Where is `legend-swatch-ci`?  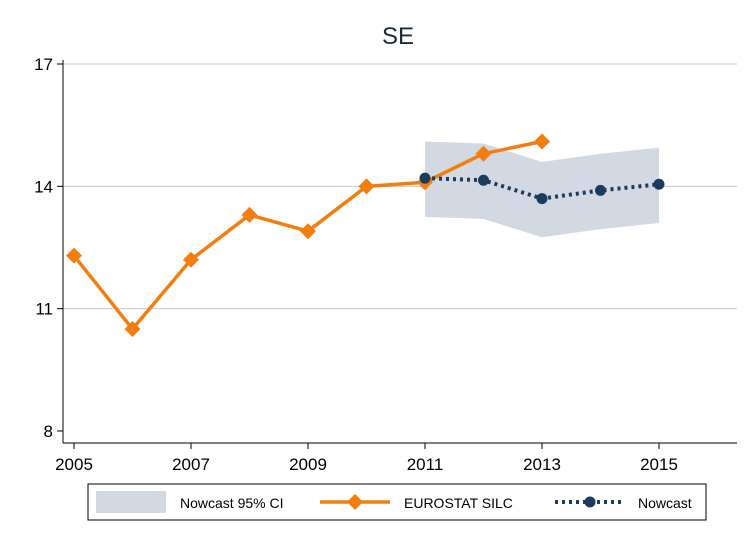
legend-swatch-ci is located at coordinates (131, 502).